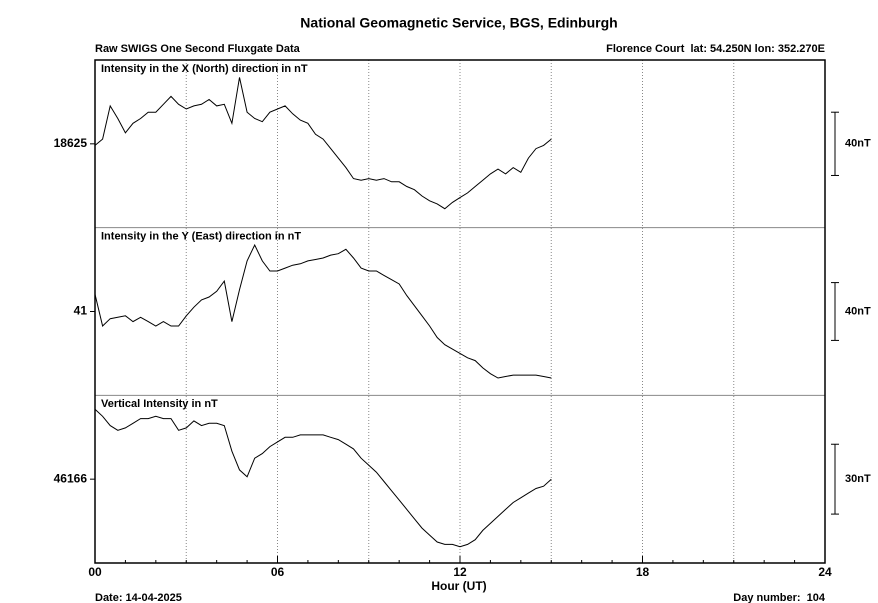 This screenshot has width=878, height=603. What do you see at coordinates (71, 143) in the screenshot?
I see `y-tick-label: 18625` at bounding box center [71, 143].